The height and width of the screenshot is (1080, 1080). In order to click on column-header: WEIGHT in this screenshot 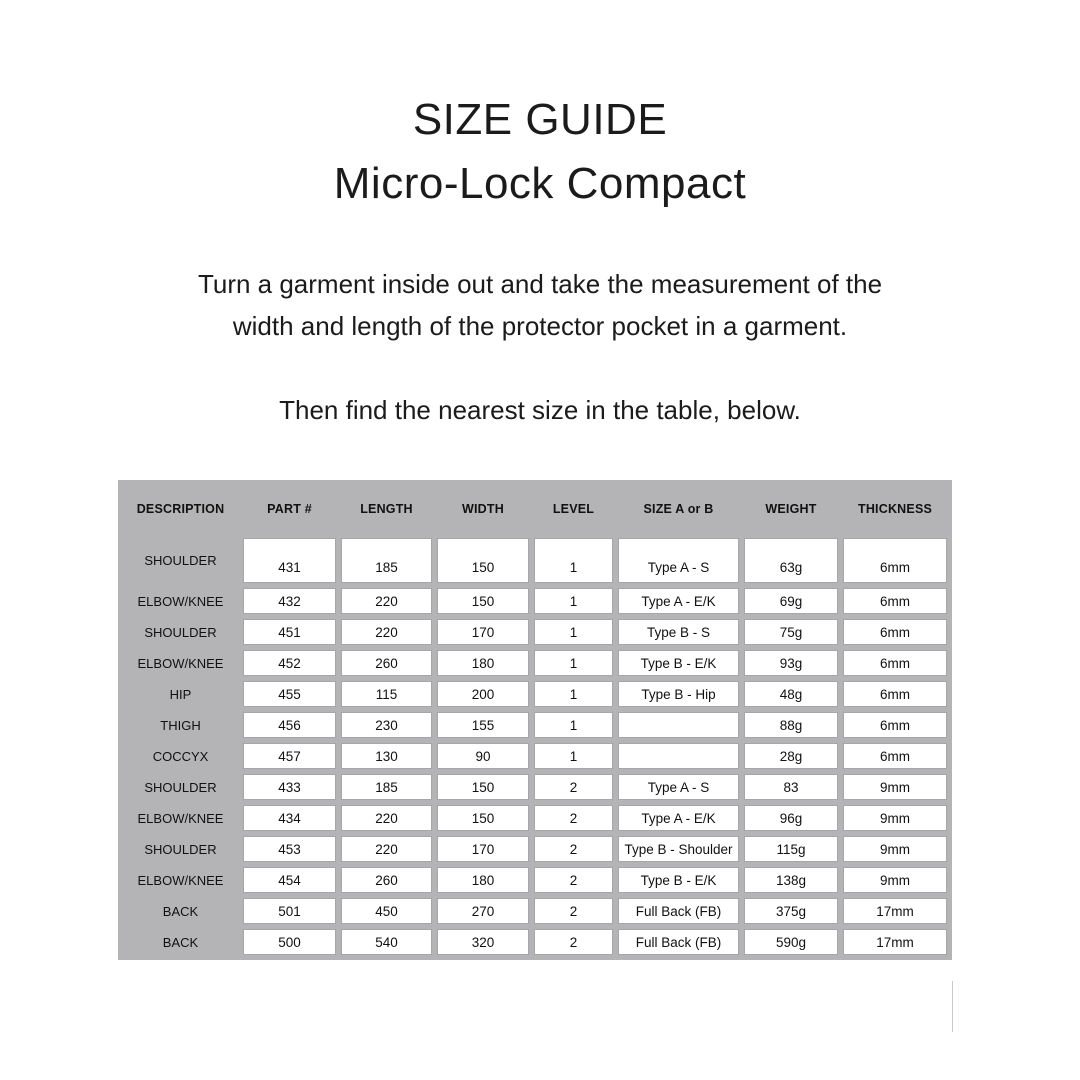, I will do `click(791, 509)`.